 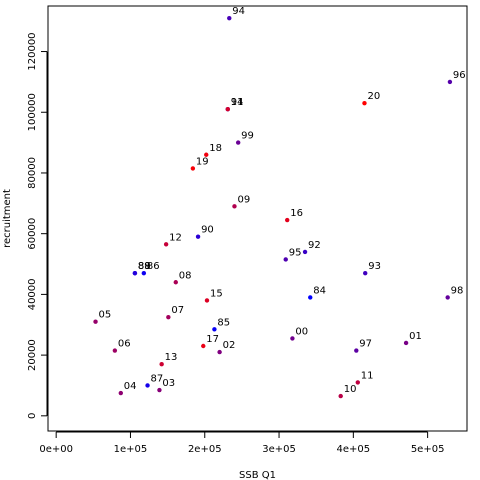 I want to click on point-label-89: 89, so click(x=144, y=266).